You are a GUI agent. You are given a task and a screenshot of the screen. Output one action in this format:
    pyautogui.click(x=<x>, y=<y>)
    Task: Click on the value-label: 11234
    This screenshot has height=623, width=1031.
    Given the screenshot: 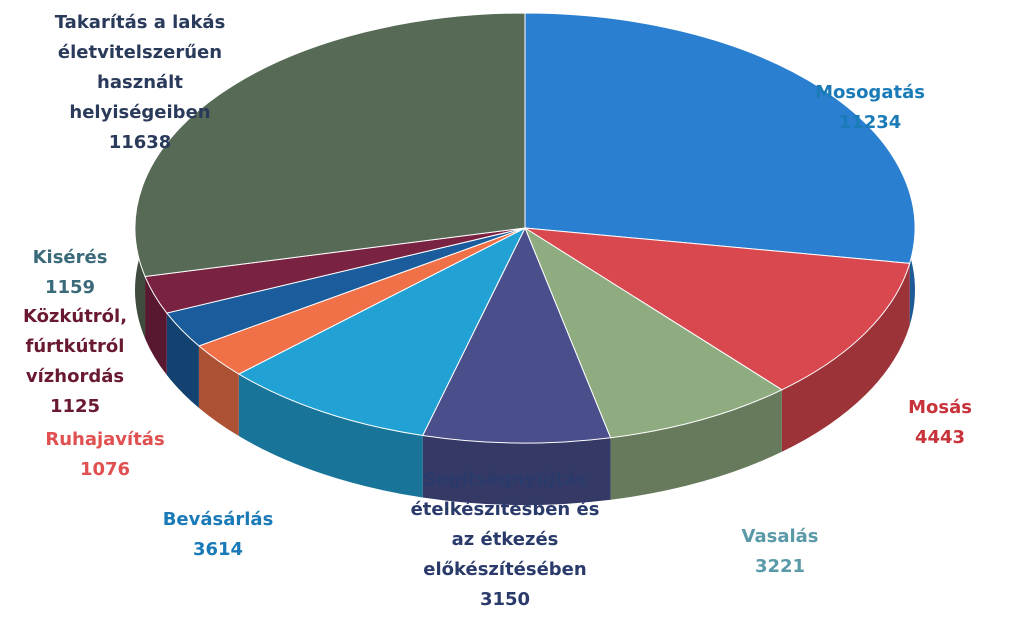 What is the action you would take?
    pyautogui.click(x=870, y=122)
    